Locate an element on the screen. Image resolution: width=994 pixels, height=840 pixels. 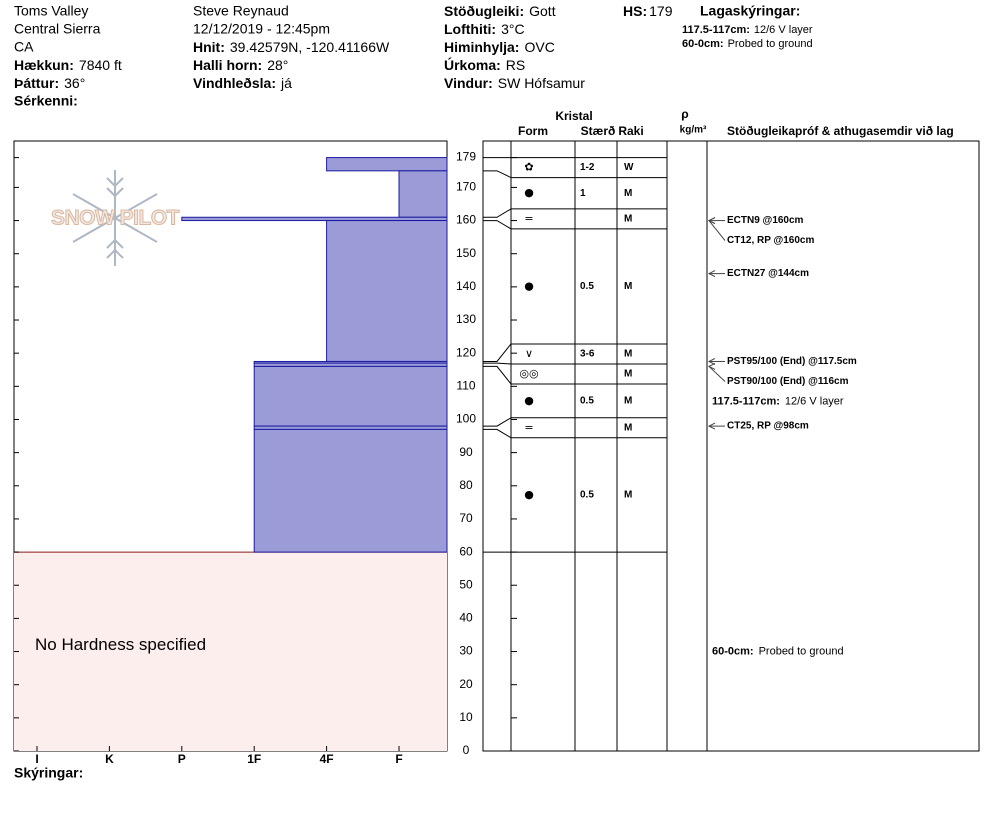
field: Þáttur: 36° is located at coordinates (49, 83).